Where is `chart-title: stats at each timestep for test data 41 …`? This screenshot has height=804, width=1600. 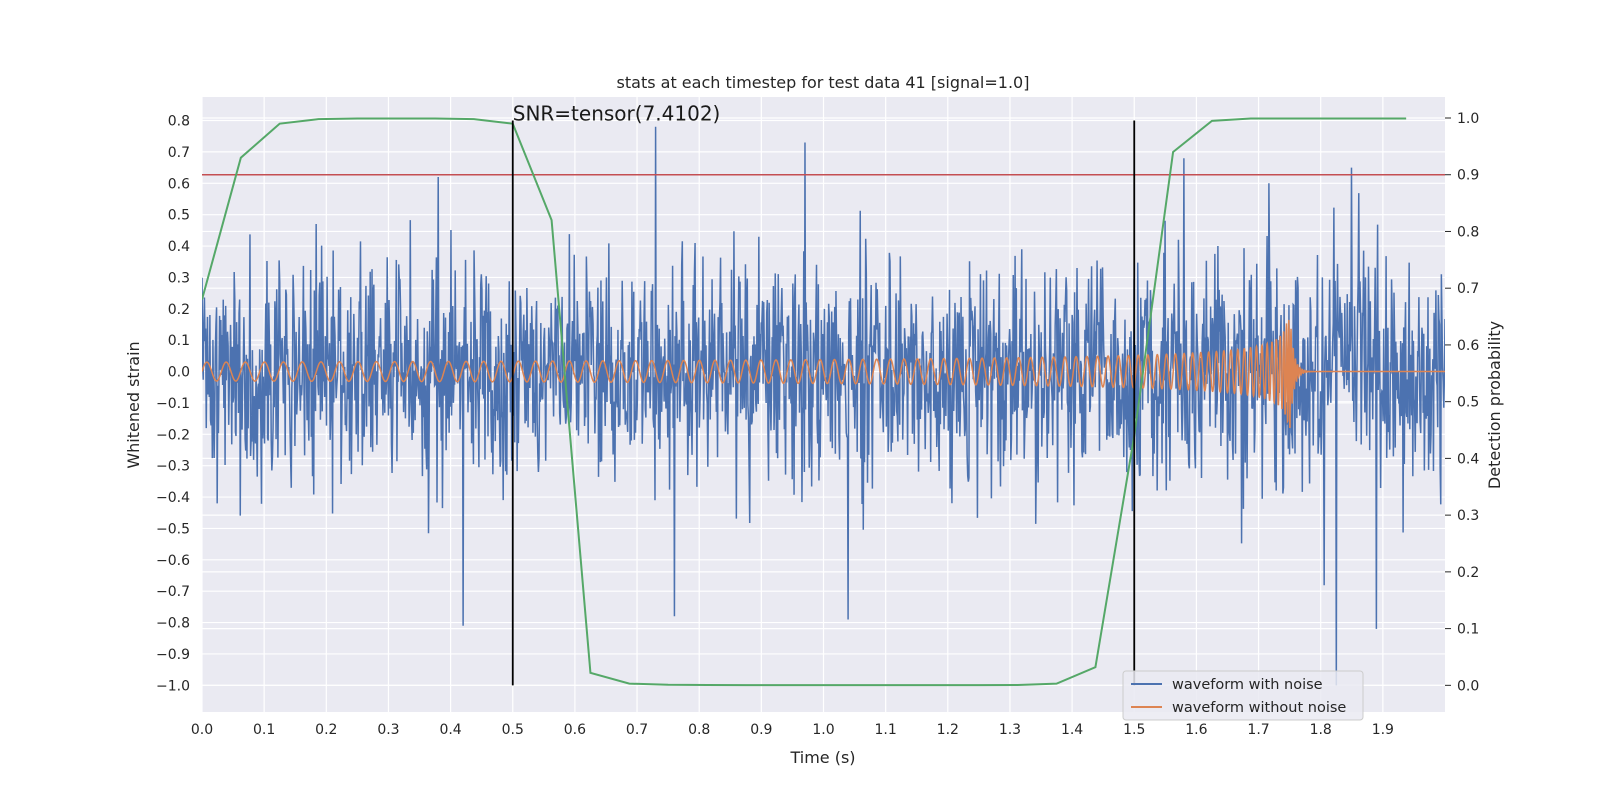
chart-title: stats at each timestep for test data 41 … is located at coordinates (823, 82).